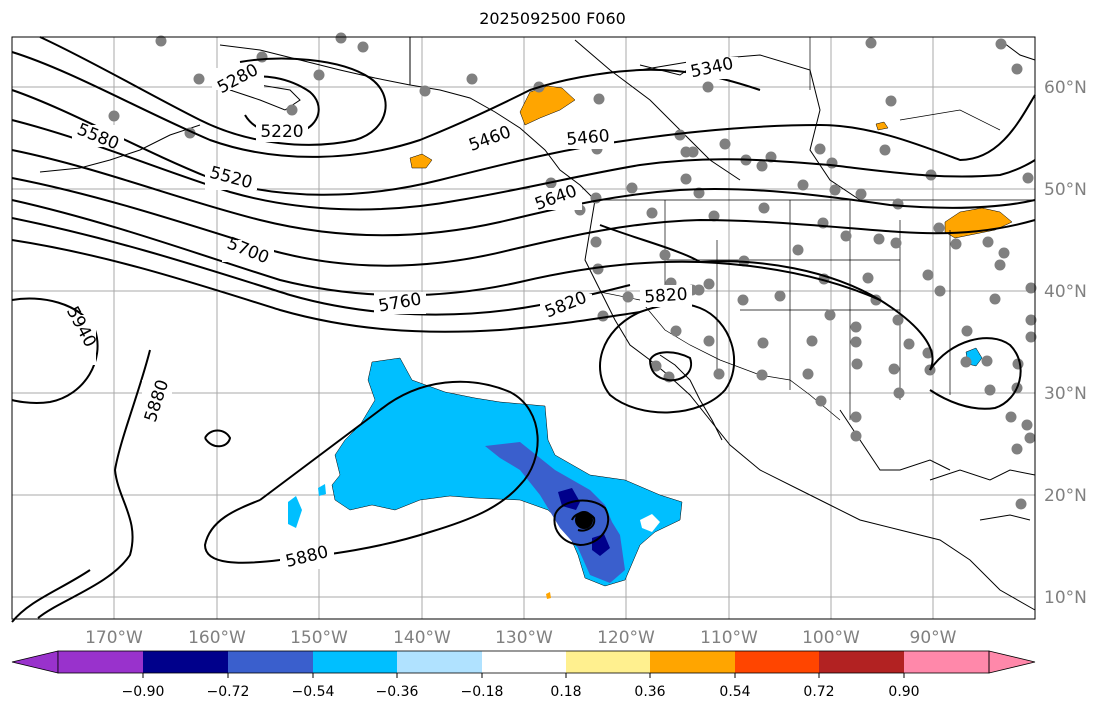  I want to click on lat-label: 50°N, so click(1065, 190).